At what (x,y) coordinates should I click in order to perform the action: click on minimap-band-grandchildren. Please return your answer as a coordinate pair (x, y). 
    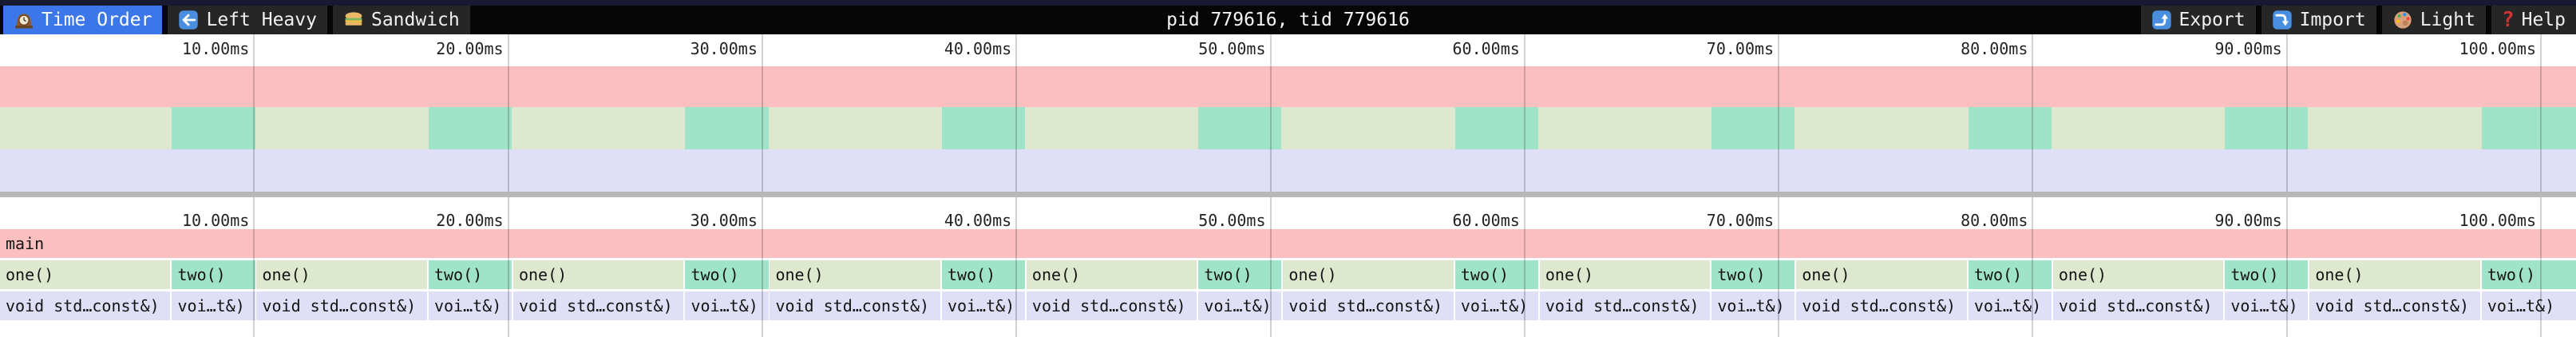
    Looking at the image, I should click on (1288, 170).